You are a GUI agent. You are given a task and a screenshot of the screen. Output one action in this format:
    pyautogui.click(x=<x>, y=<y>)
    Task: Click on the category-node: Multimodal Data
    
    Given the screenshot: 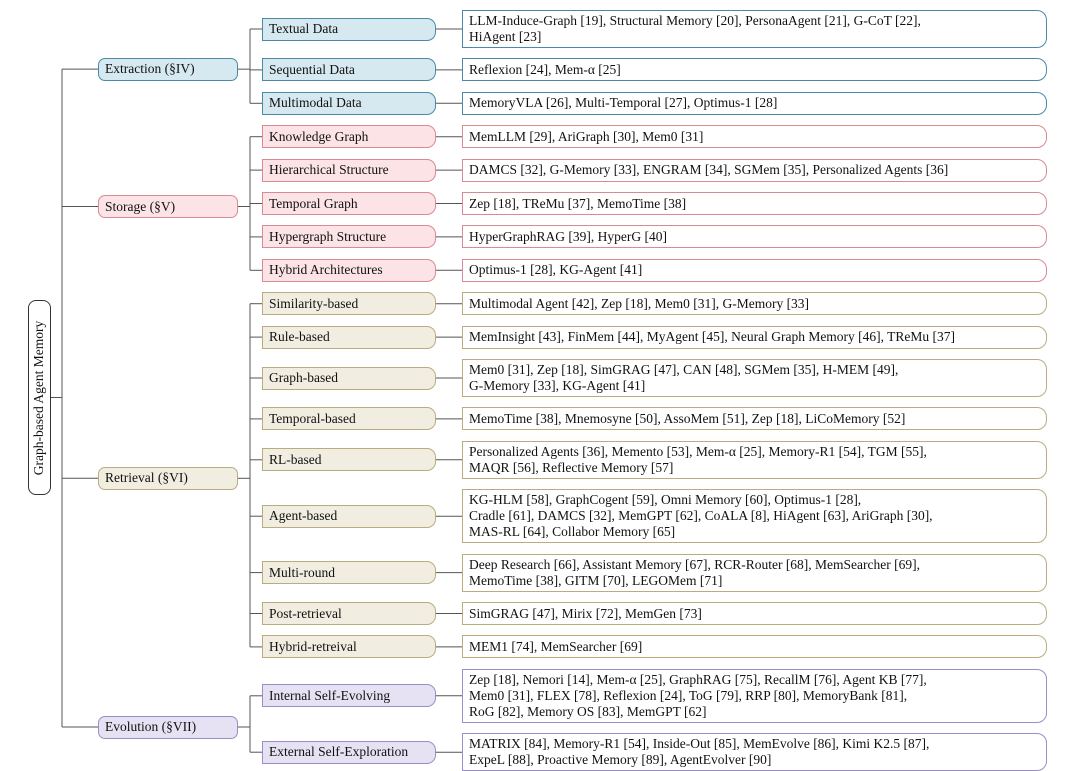 What is the action you would take?
    pyautogui.click(x=349, y=103)
    